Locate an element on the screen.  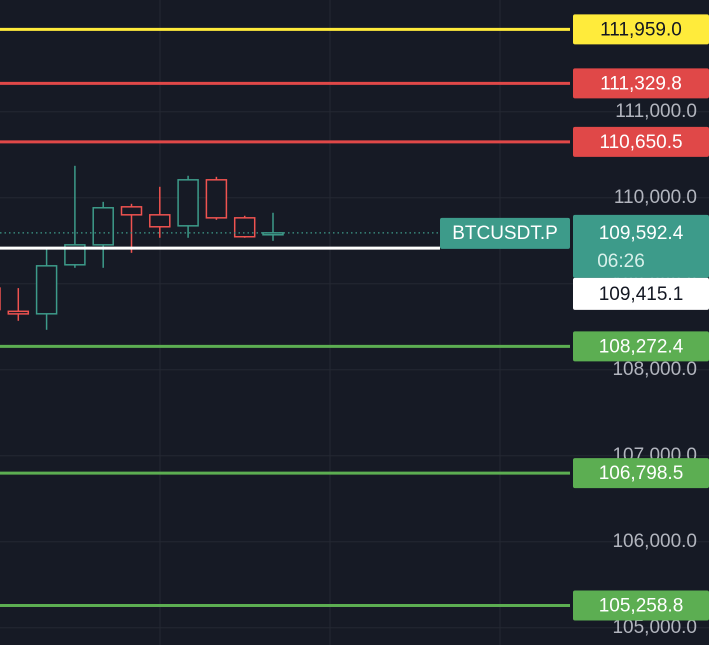
price-tag-label: 105,258.8 is located at coordinates (641, 606).